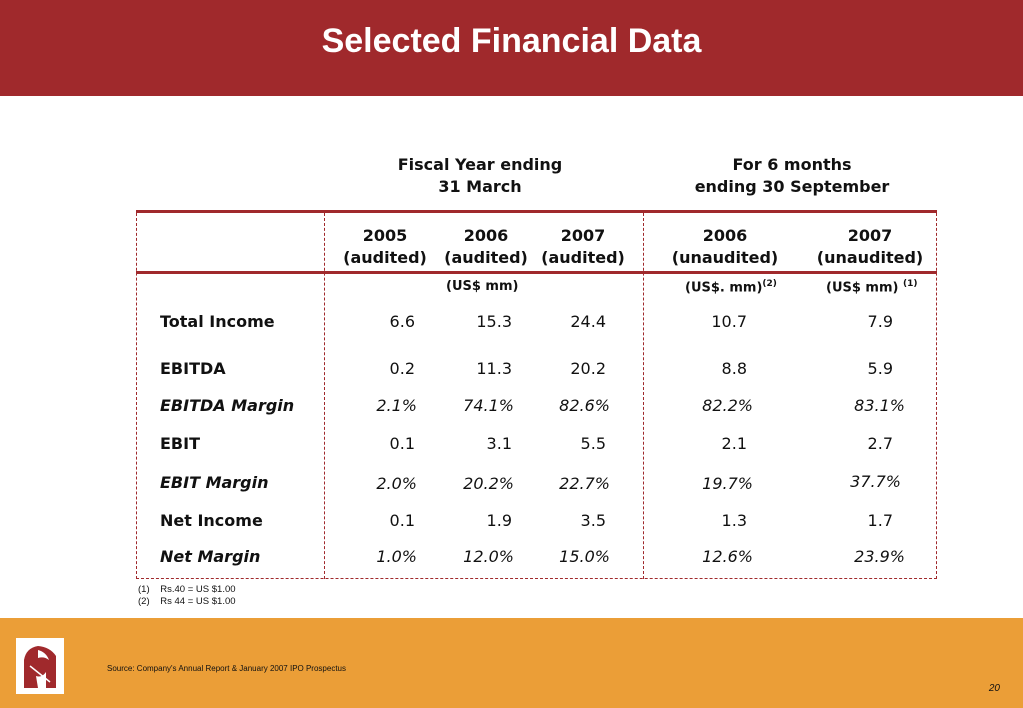 The height and width of the screenshot is (708, 1023). Describe the element at coordinates (198, 589) in the screenshot. I see `footnote-text: Rs.40 = US $1.00` at that location.